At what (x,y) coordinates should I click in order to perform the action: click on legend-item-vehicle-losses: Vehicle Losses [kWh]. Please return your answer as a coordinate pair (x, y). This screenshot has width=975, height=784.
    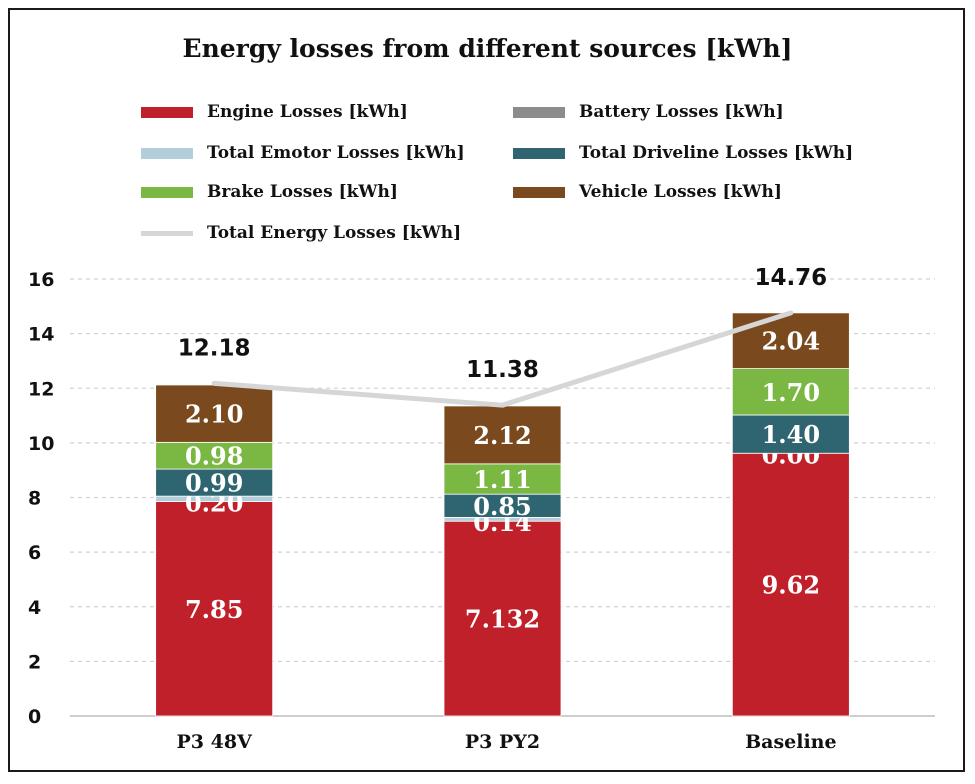
    Looking at the image, I should click on (647, 192).